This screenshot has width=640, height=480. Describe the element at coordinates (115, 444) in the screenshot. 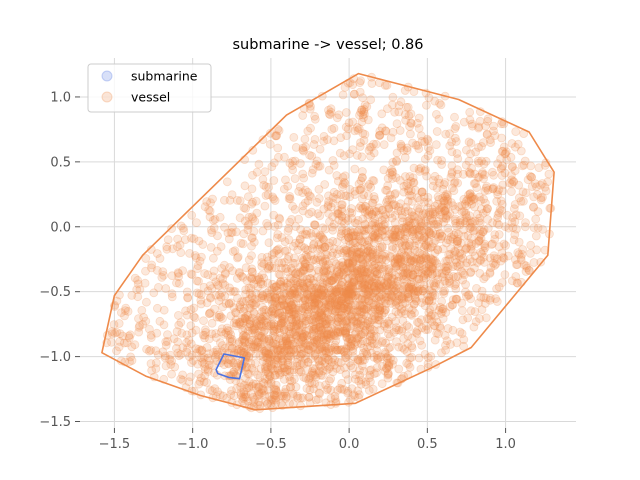

I see `x-tick-label: −1.5` at that location.